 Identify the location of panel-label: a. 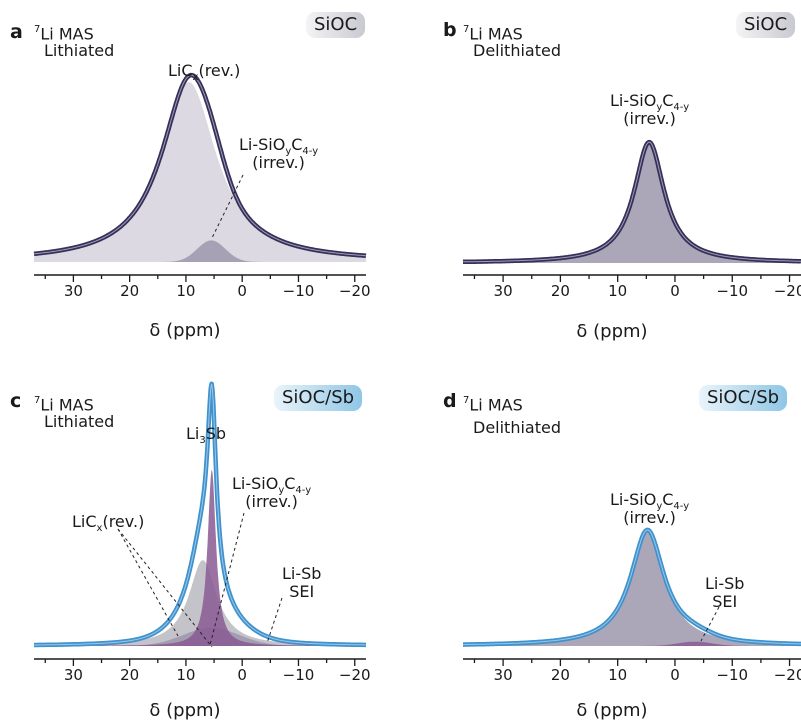
(16, 32).